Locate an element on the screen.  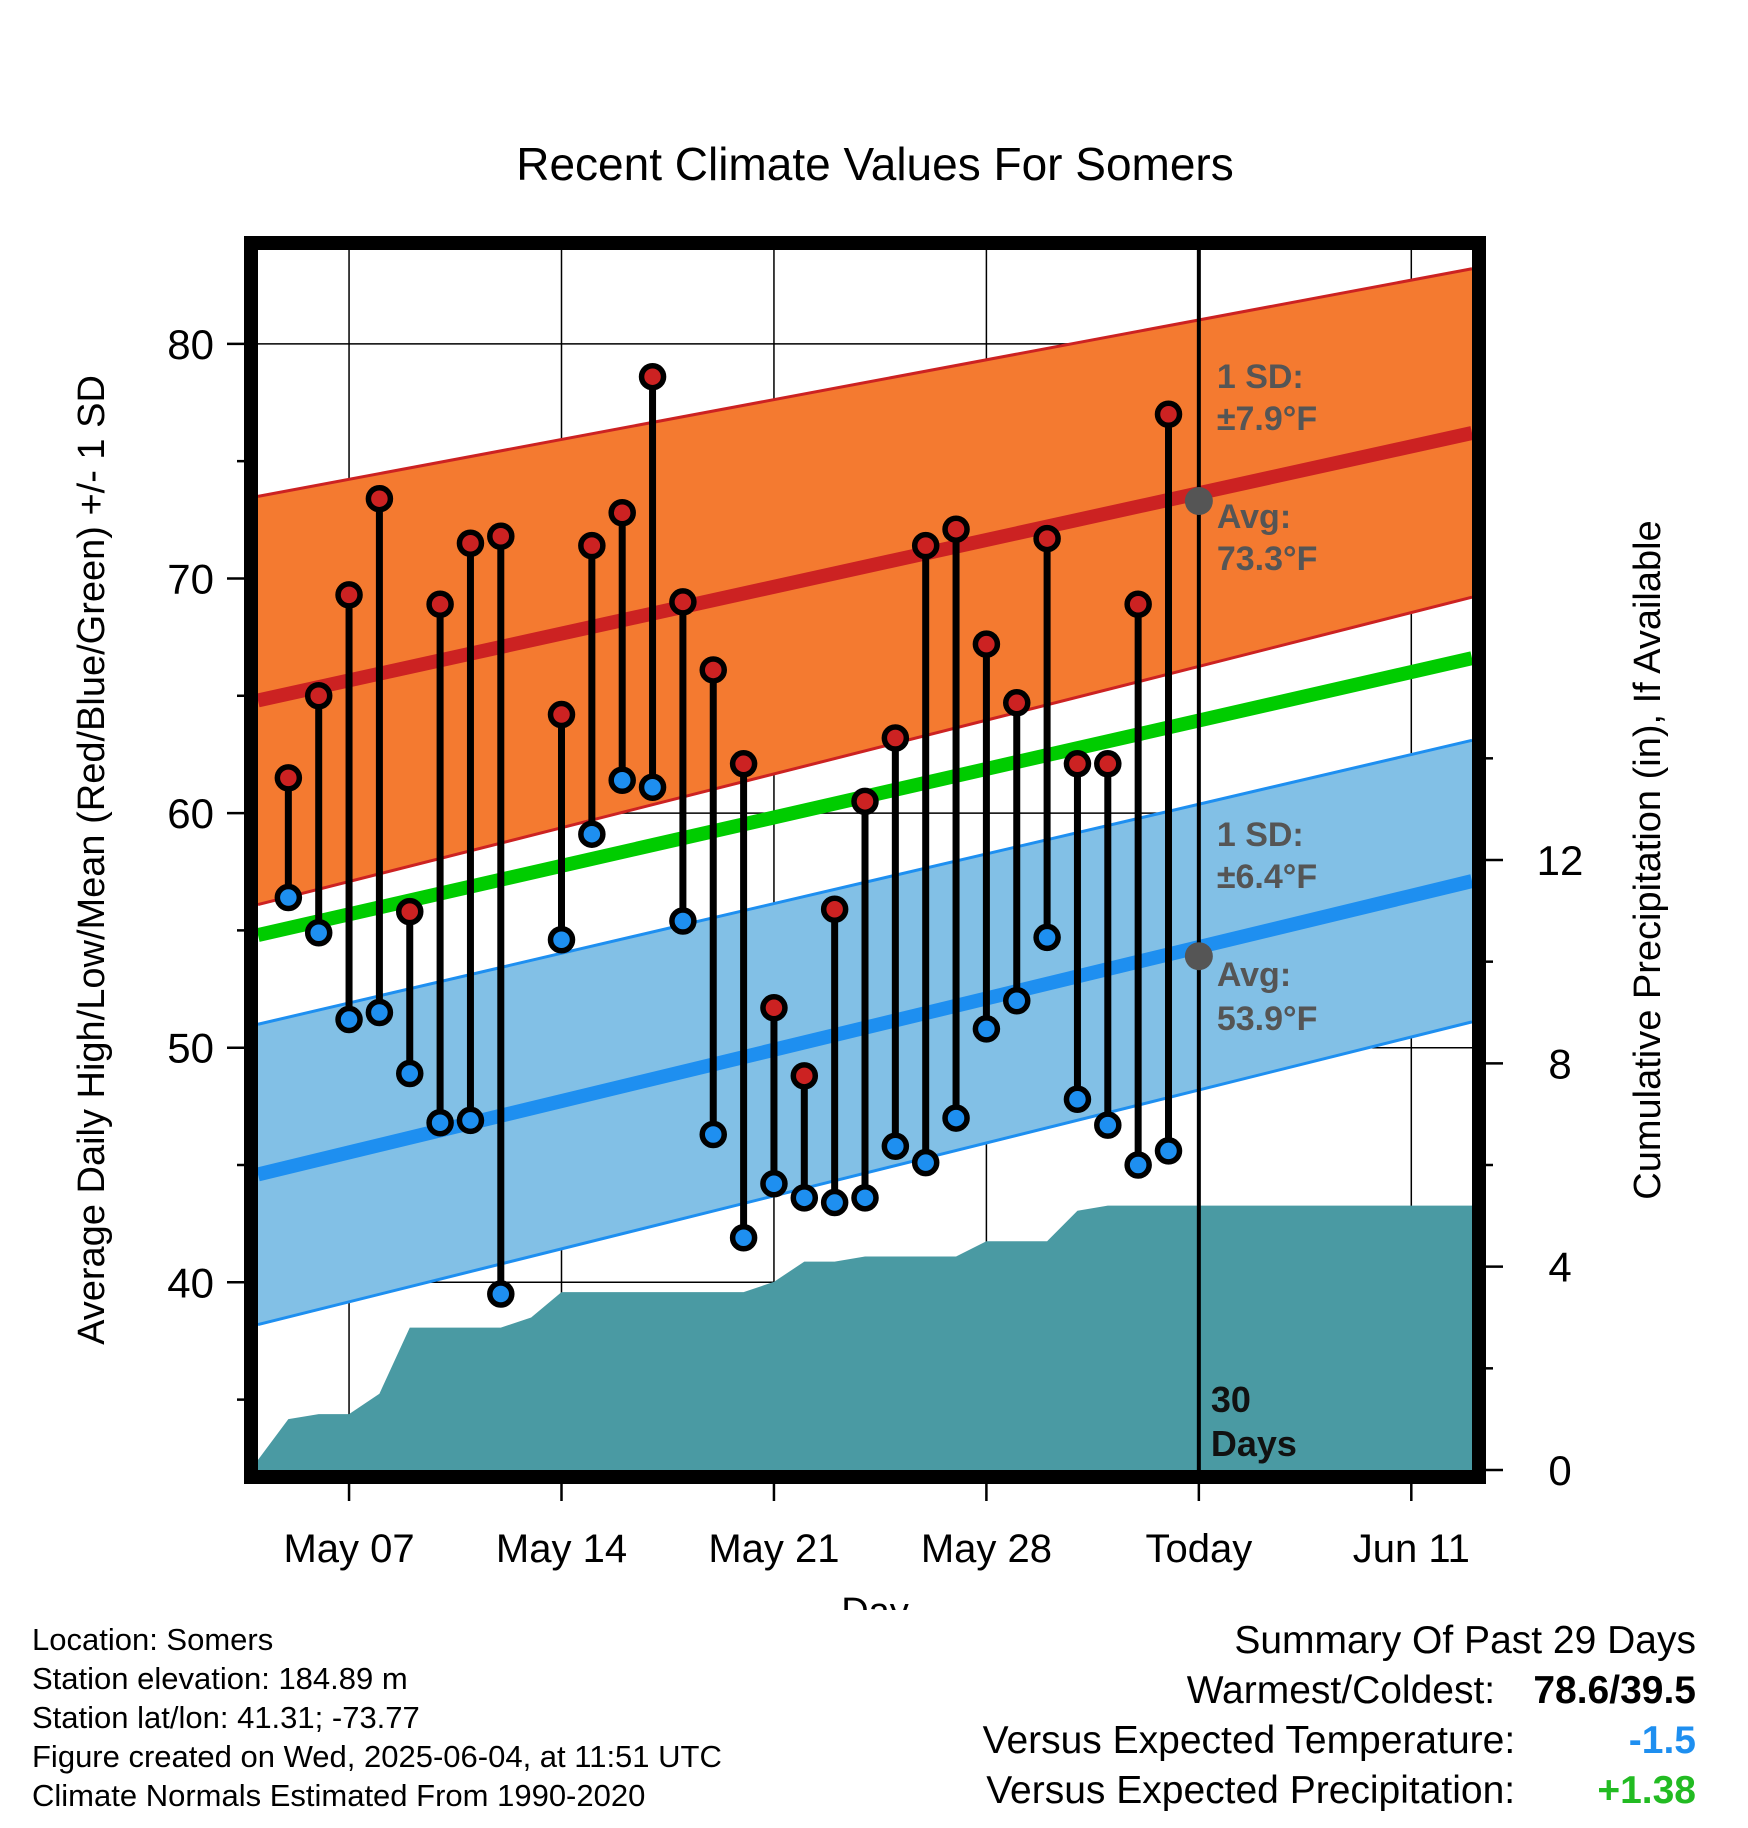
location-text: Location: Somers is located at coordinates (153, 1639).